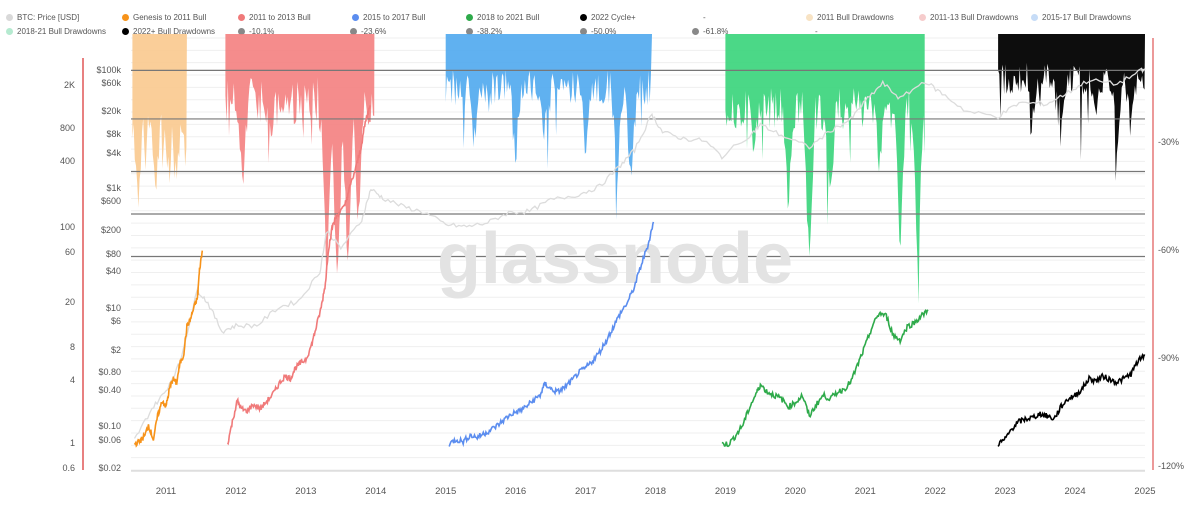  Describe the element at coordinates (613, 17) in the screenshot. I see `legend-label: 2022 Cycle+` at that location.